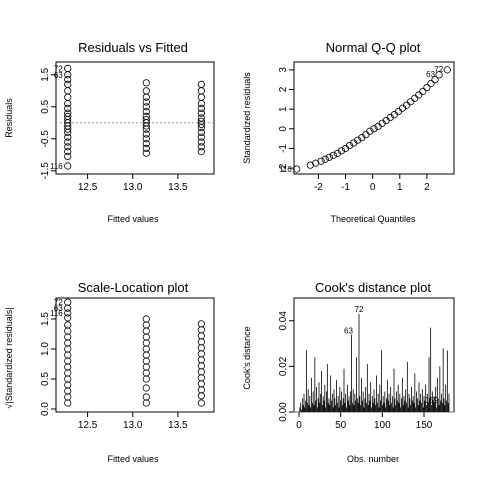 The height and width of the screenshot is (480, 480). Describe the element at coordinates (391, 355) in the screenshot. I see `cooks-distance-point-labels: 63 72 159` at that location.